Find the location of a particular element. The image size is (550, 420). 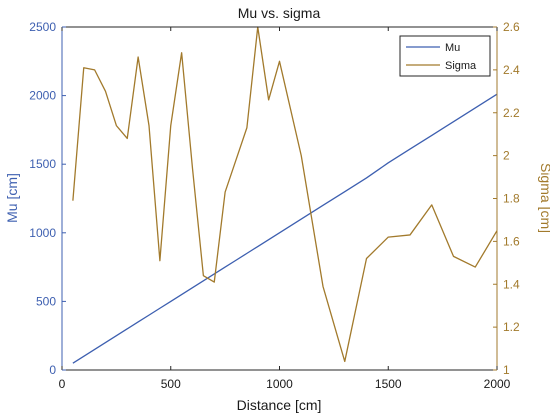

y-right-tick-label: 1.4 is located at coordinates (511, 284).